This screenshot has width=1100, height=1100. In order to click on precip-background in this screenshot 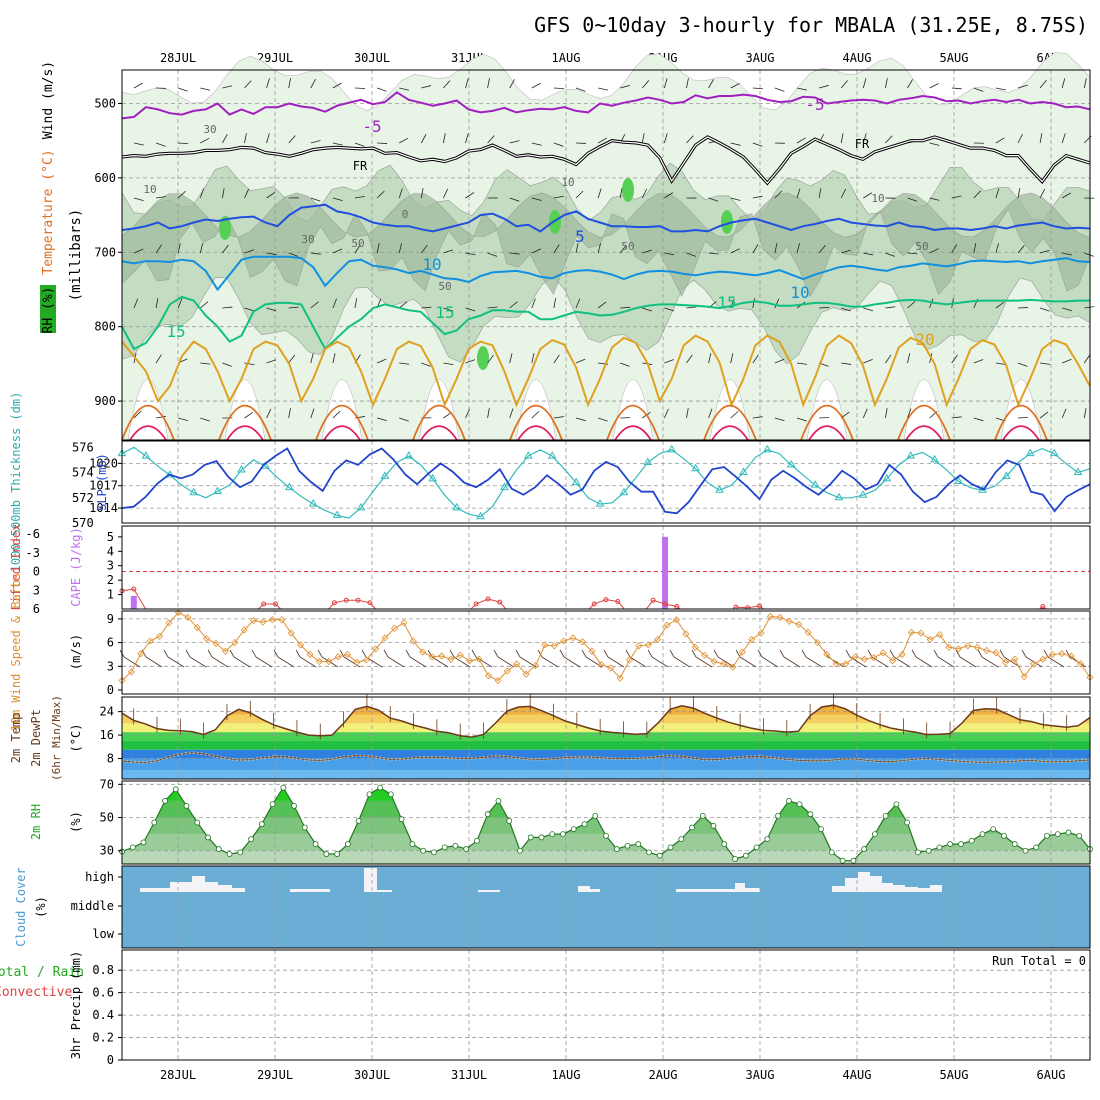, I will do `click(606, 1005)`.